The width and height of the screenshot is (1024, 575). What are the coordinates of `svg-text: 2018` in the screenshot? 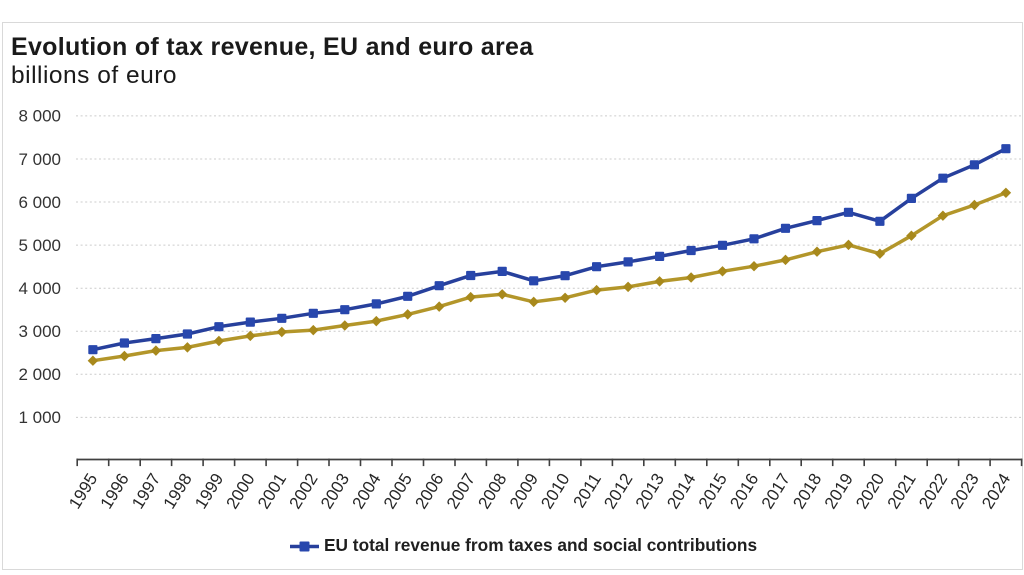 It's located at (807, 491).